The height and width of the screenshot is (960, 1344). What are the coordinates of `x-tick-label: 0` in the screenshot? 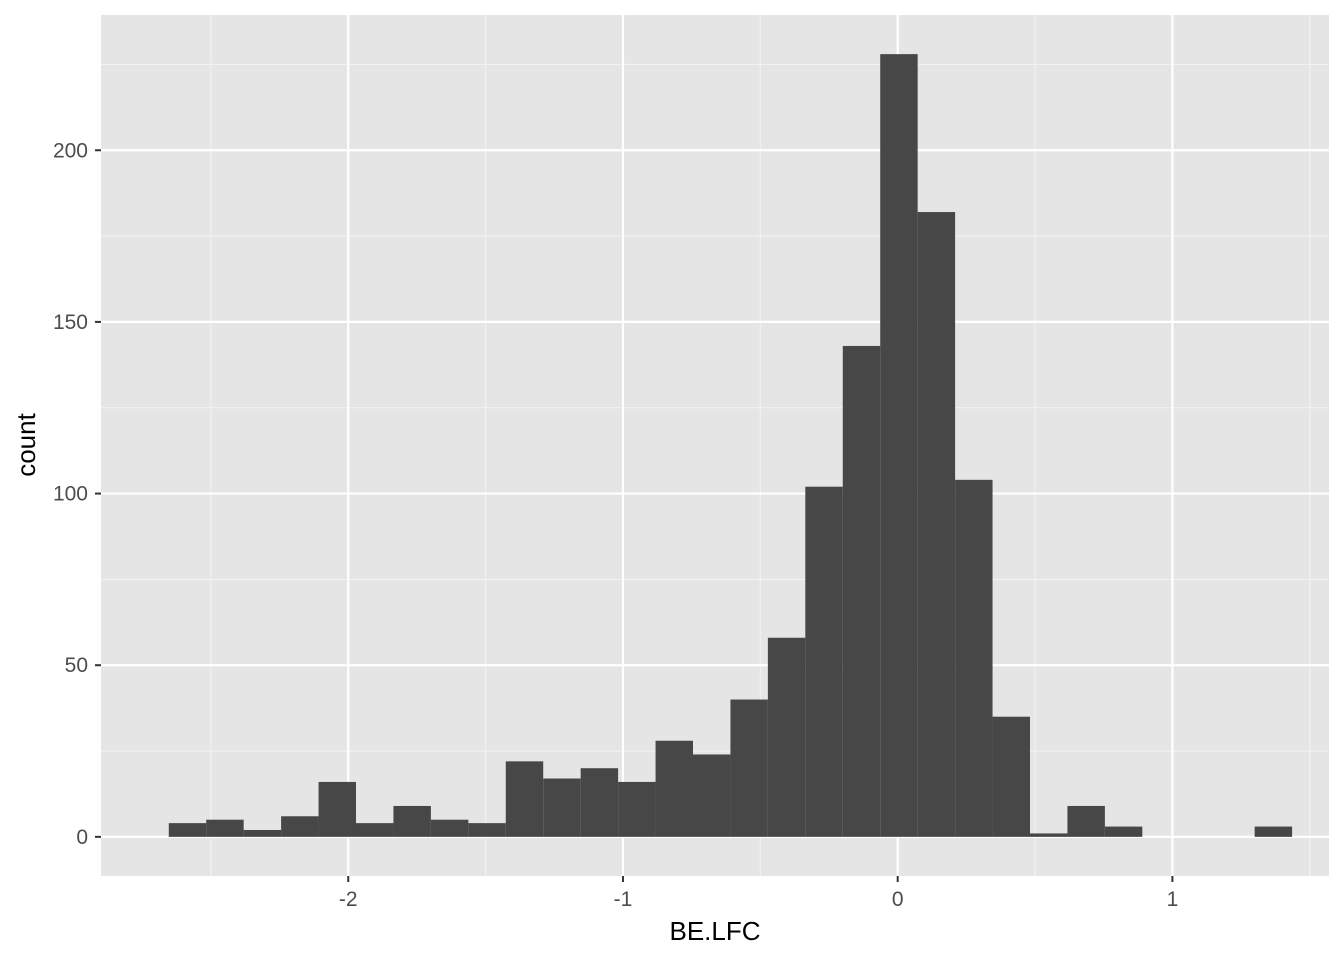 It's located at (898, 899).